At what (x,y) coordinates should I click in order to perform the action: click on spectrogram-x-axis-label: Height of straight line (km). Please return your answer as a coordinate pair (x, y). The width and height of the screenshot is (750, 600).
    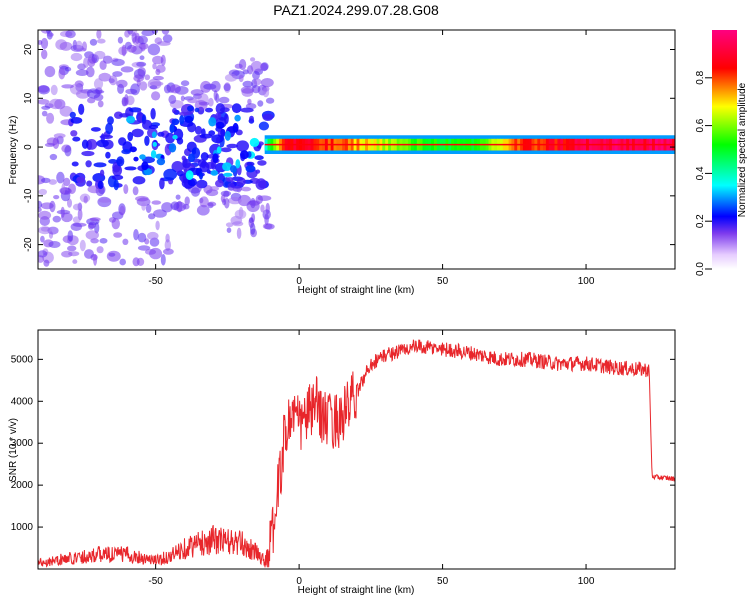
    Looking at the image, I should click on (356, 290).